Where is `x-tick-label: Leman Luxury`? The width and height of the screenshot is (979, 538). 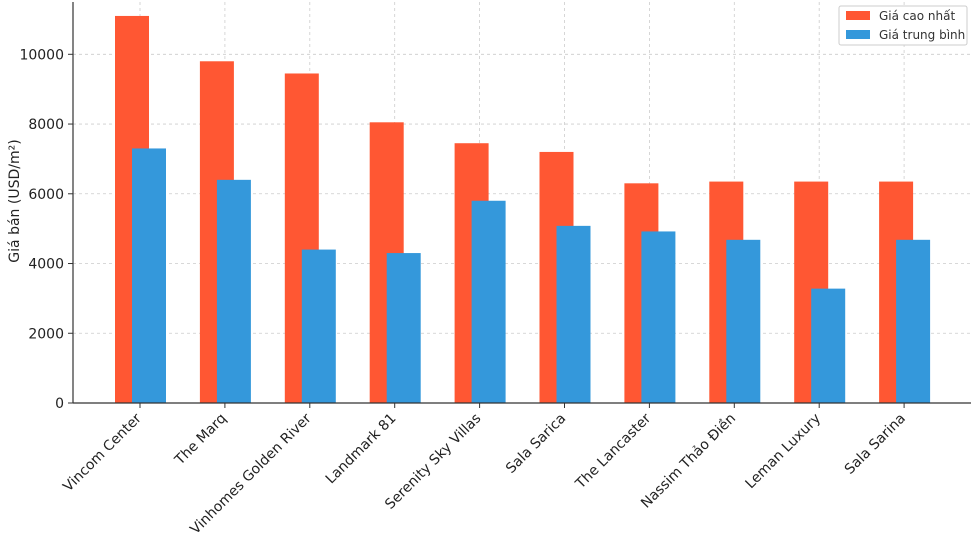 x-tick-label: Leman Luxury is located at coordinates (783, 452).